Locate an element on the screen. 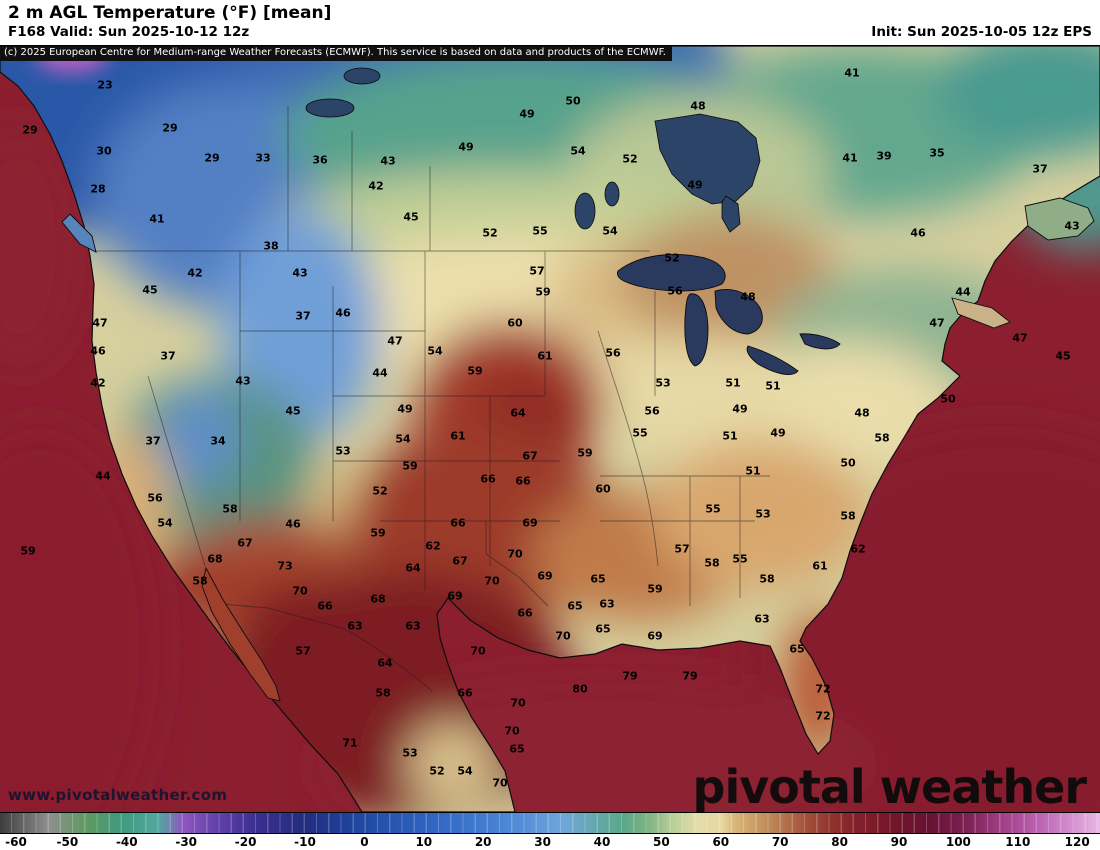  colorbar-tick: -10 is located at coordinates (305, 842).